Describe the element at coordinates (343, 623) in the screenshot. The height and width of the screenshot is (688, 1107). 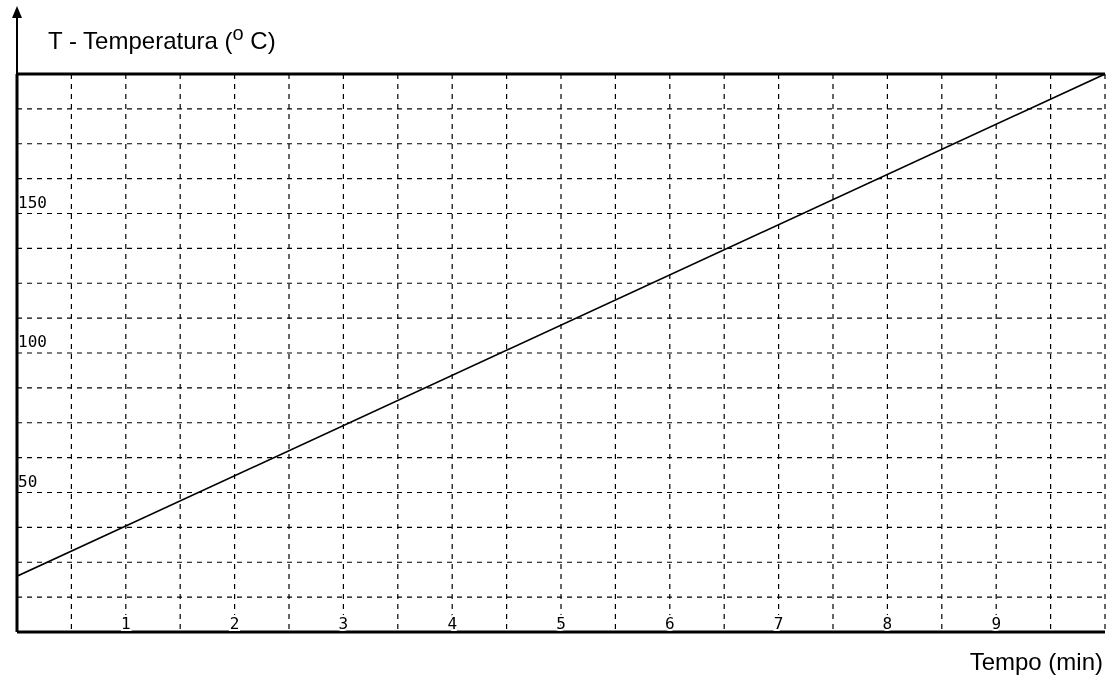
I see `x-tick-label: 3` at that location.